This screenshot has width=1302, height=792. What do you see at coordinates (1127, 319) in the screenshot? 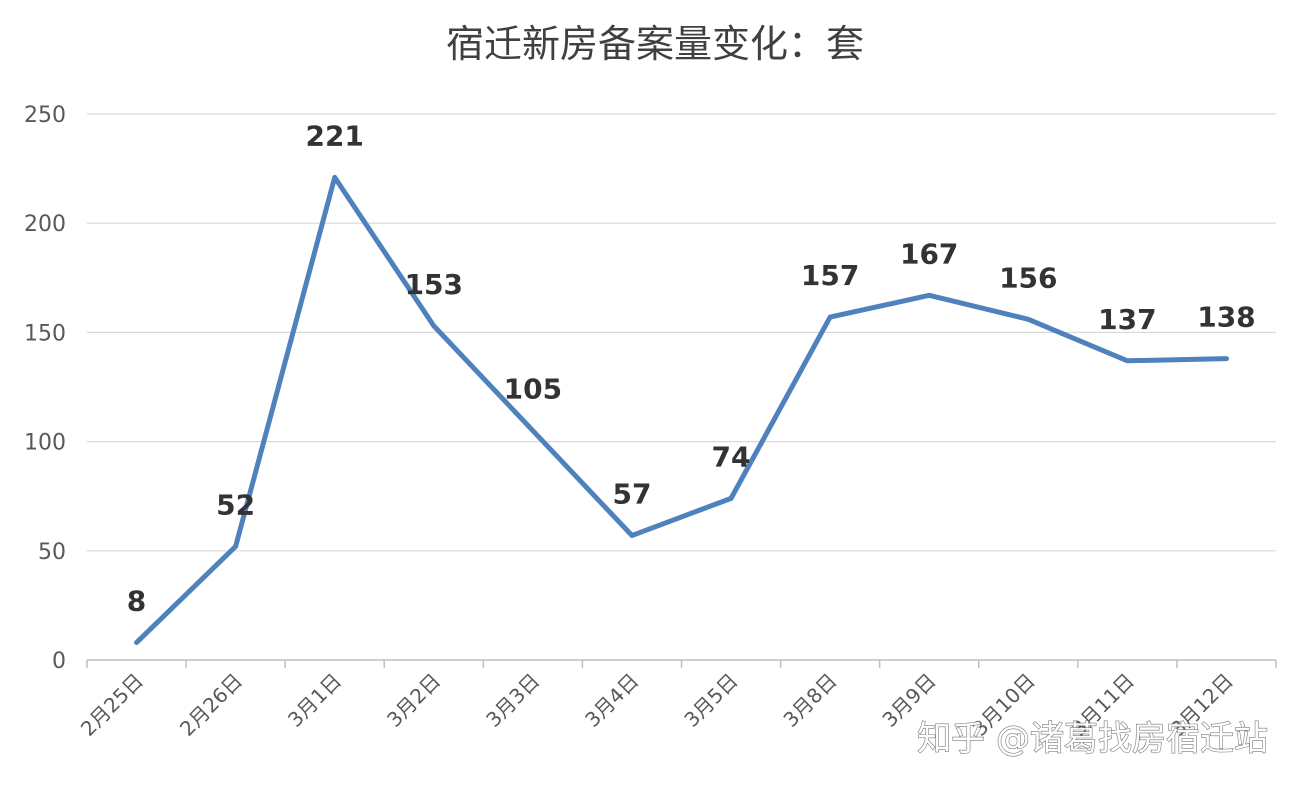
I see `data-label: 137` at bounding box center [1127, 319].